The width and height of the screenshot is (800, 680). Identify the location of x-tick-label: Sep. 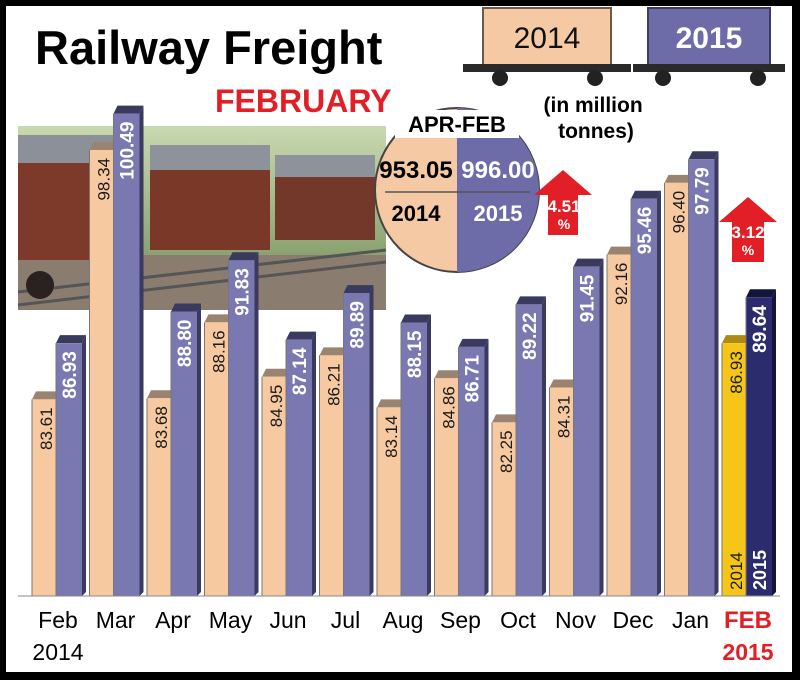
(460, 620).